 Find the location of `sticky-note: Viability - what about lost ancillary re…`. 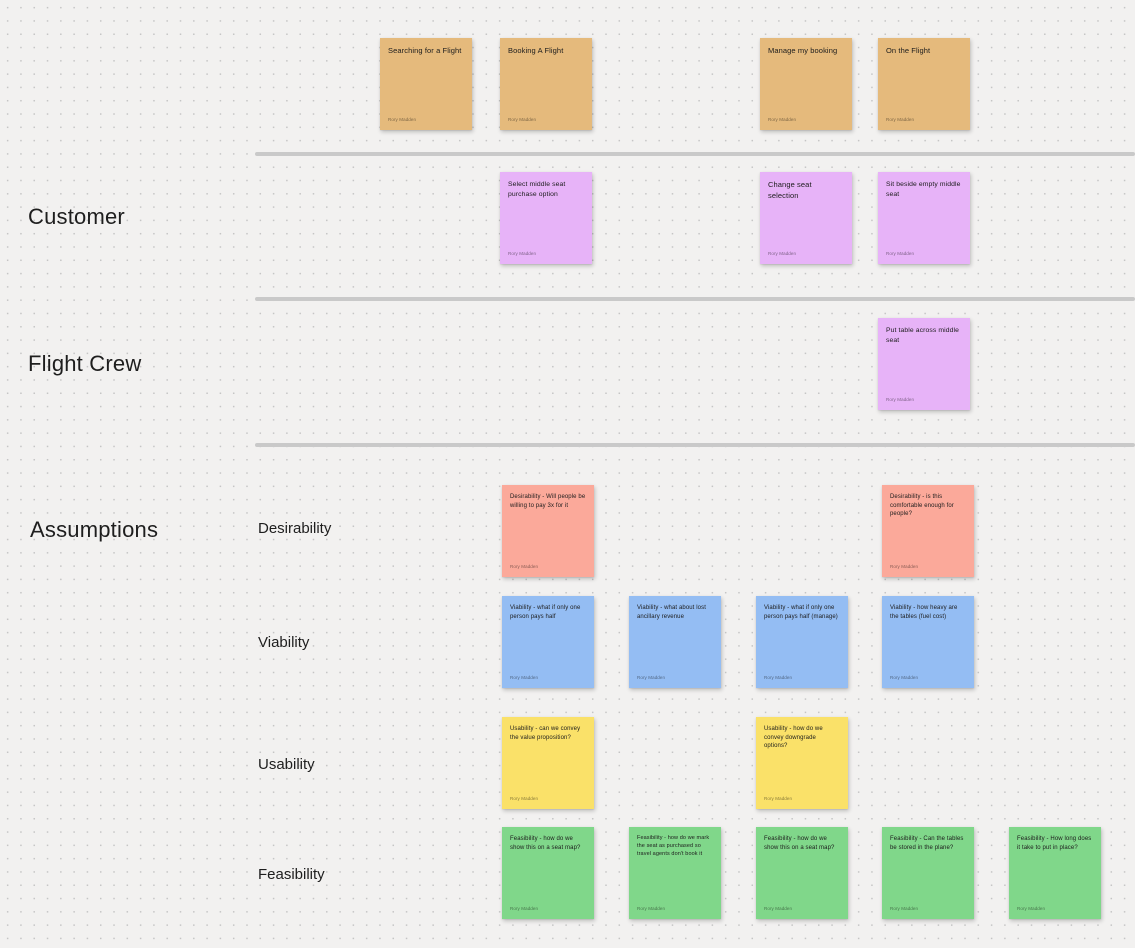

sticky-note: Viability - what about lost ancillary re… is located at coordinates (675, 642).